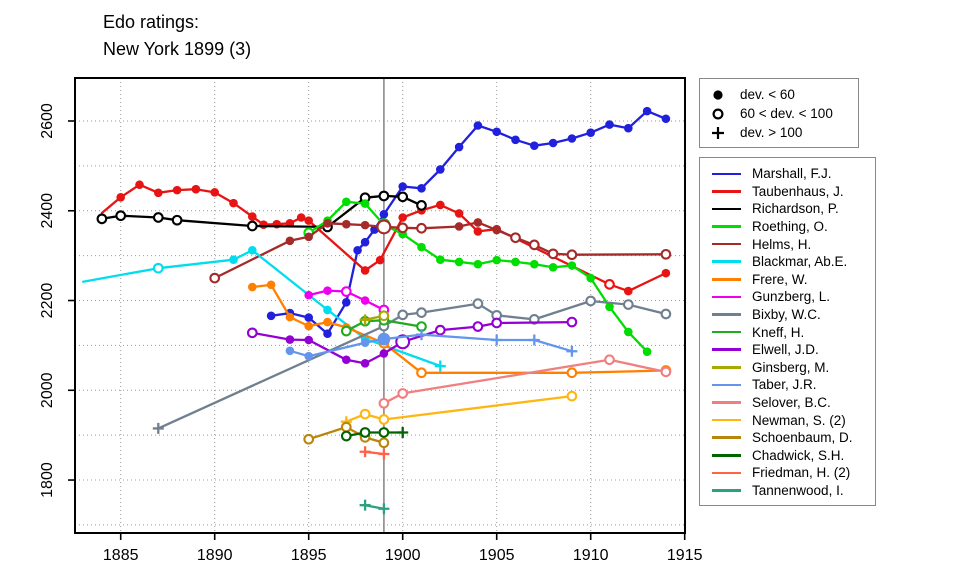  I want to click on y-axis-tick-label: 2000, so click(47, 390).